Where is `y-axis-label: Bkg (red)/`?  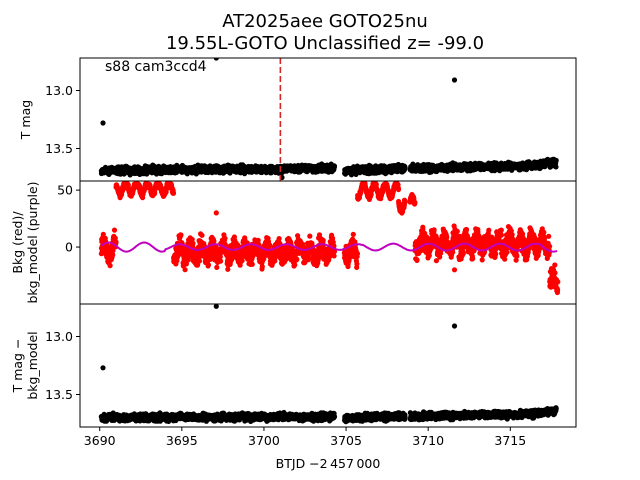 y-axis-label: Bkg (red)/ is located at coordinates (17, 242).